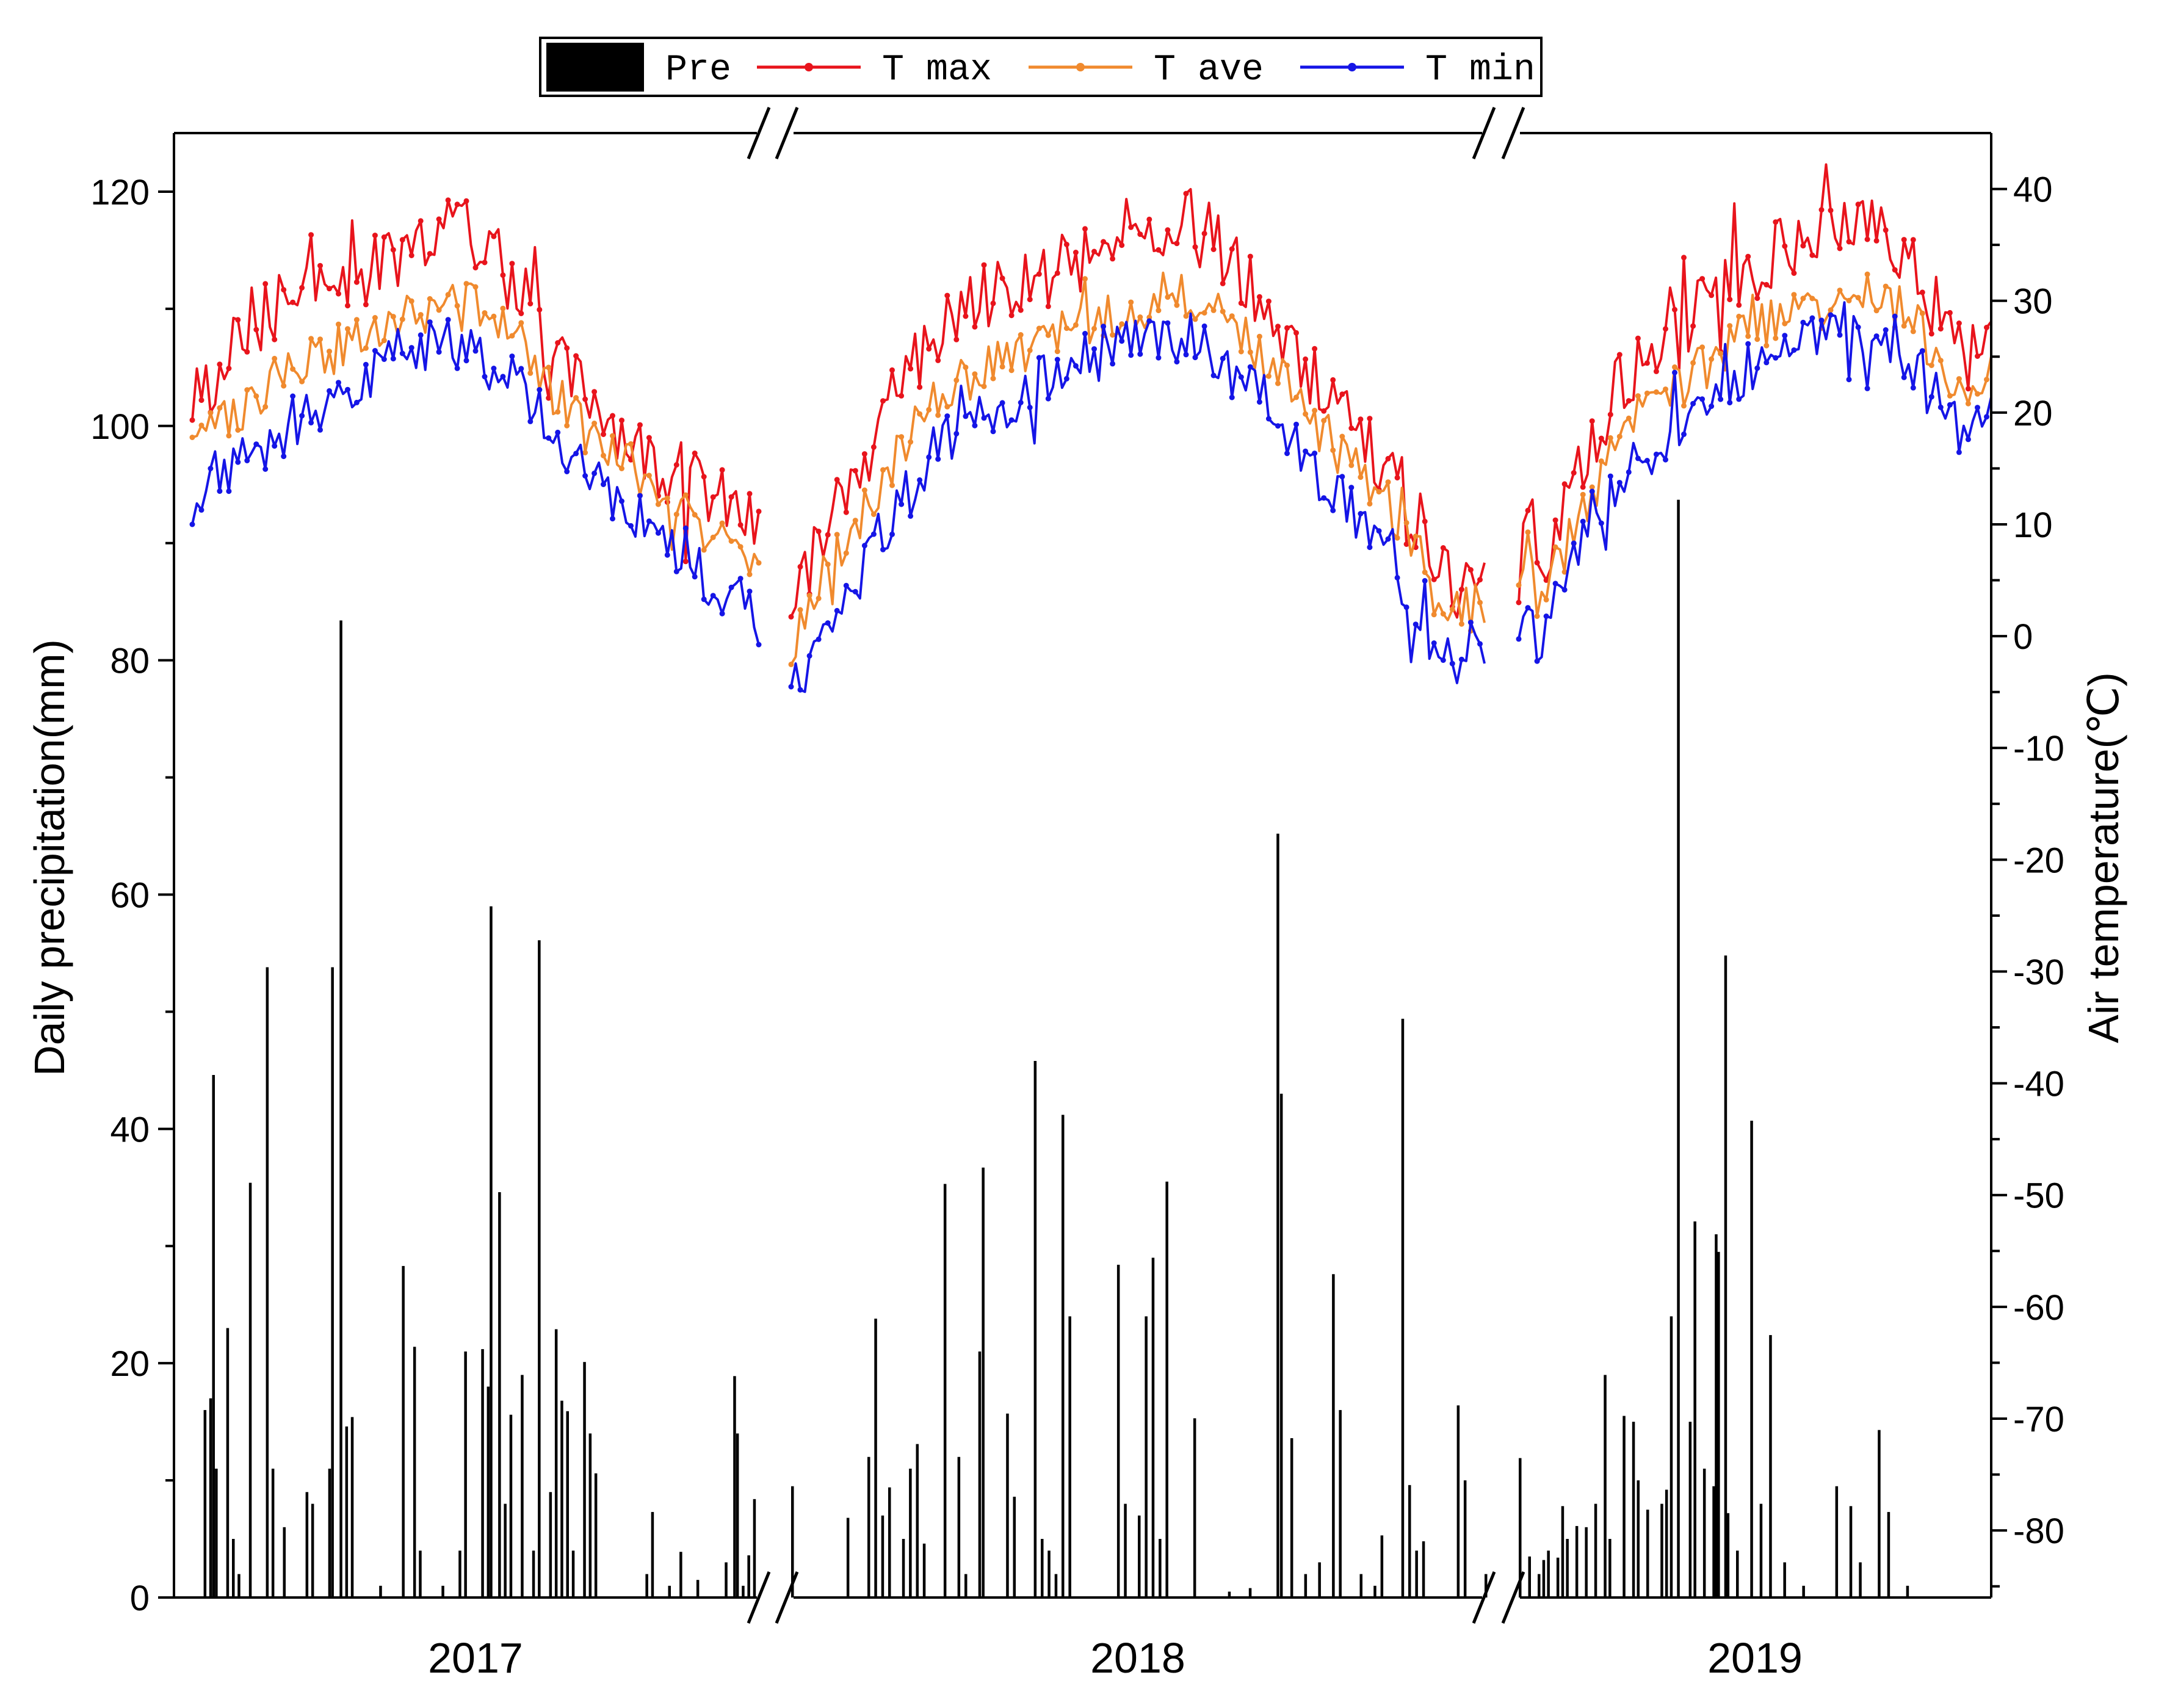 The height and width of the screenshot is (1708, 2167). Describe the element at coordinates (120, 192) in the screenshot. I see `left-tick-label: 120` at that location.